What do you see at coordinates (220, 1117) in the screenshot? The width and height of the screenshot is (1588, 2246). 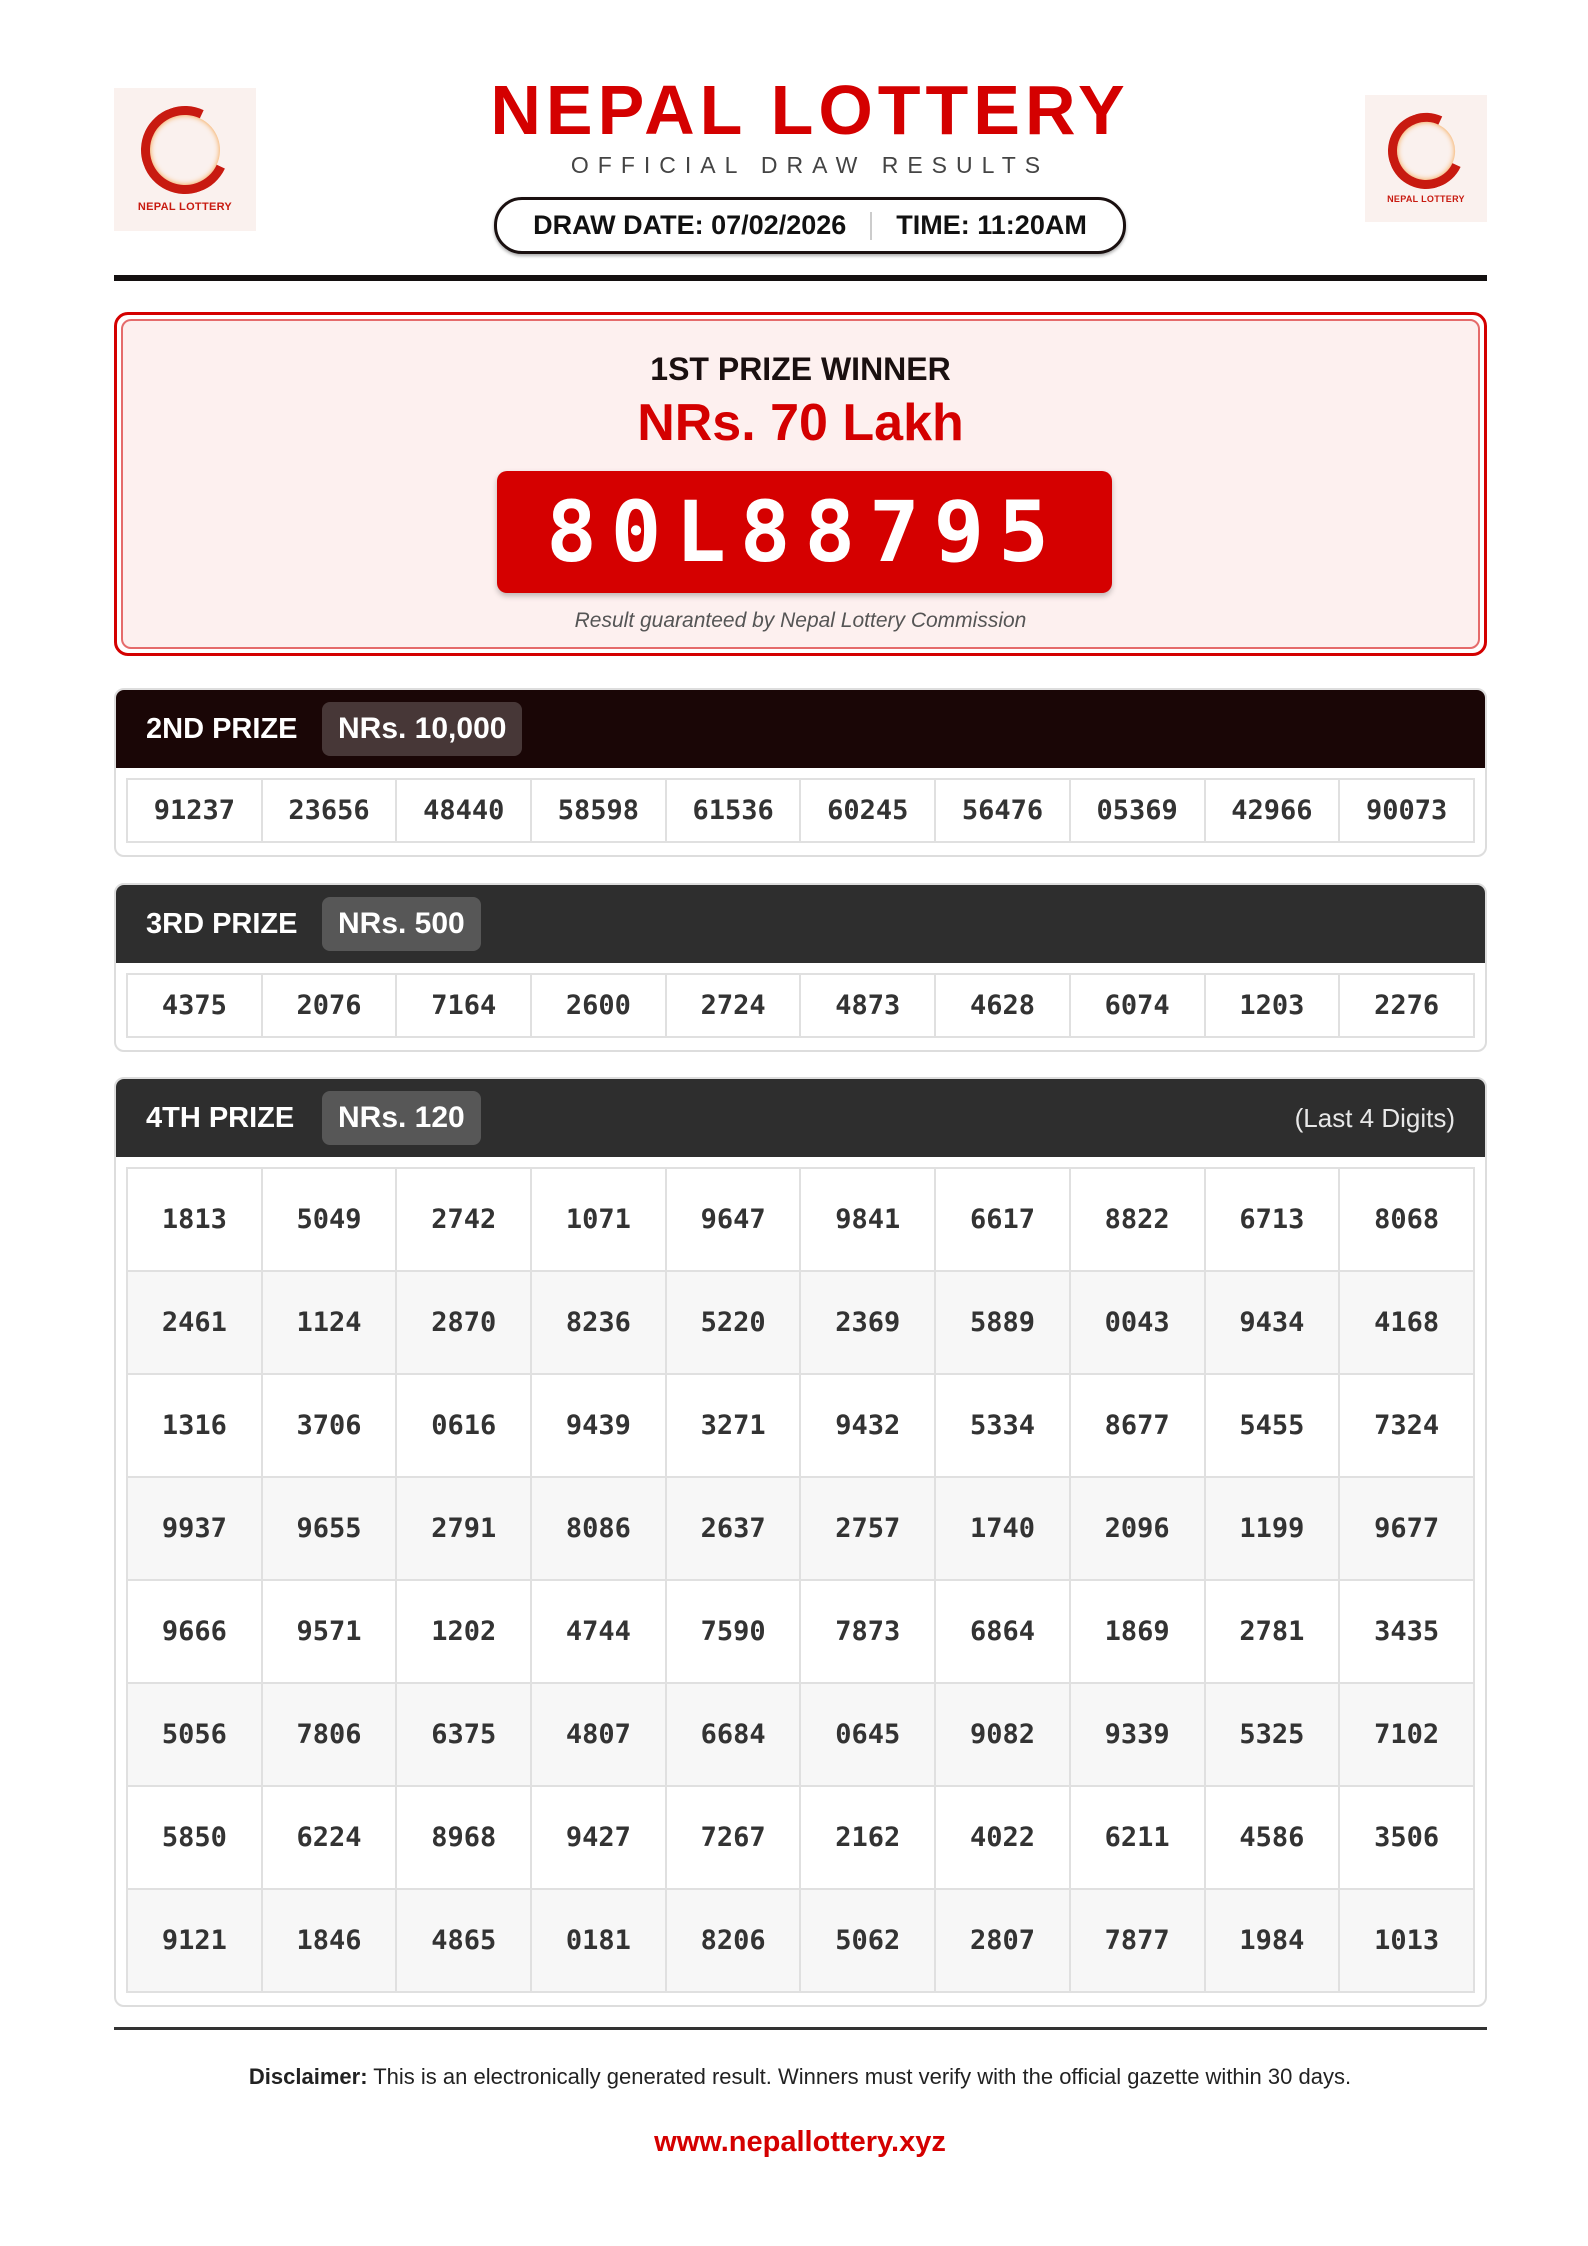 I see `prize-label: 4TH PRIZE` at bounding box center [220, 1117].